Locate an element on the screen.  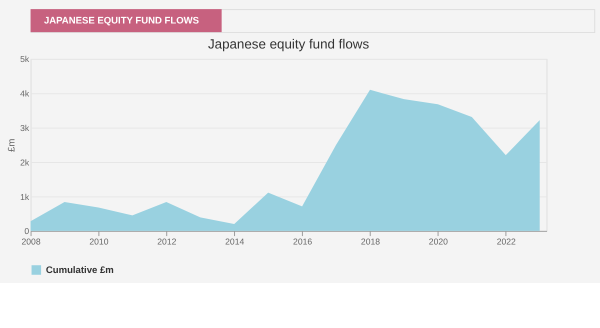
y-tick-label: 3k is located at coordinates (25, 127).